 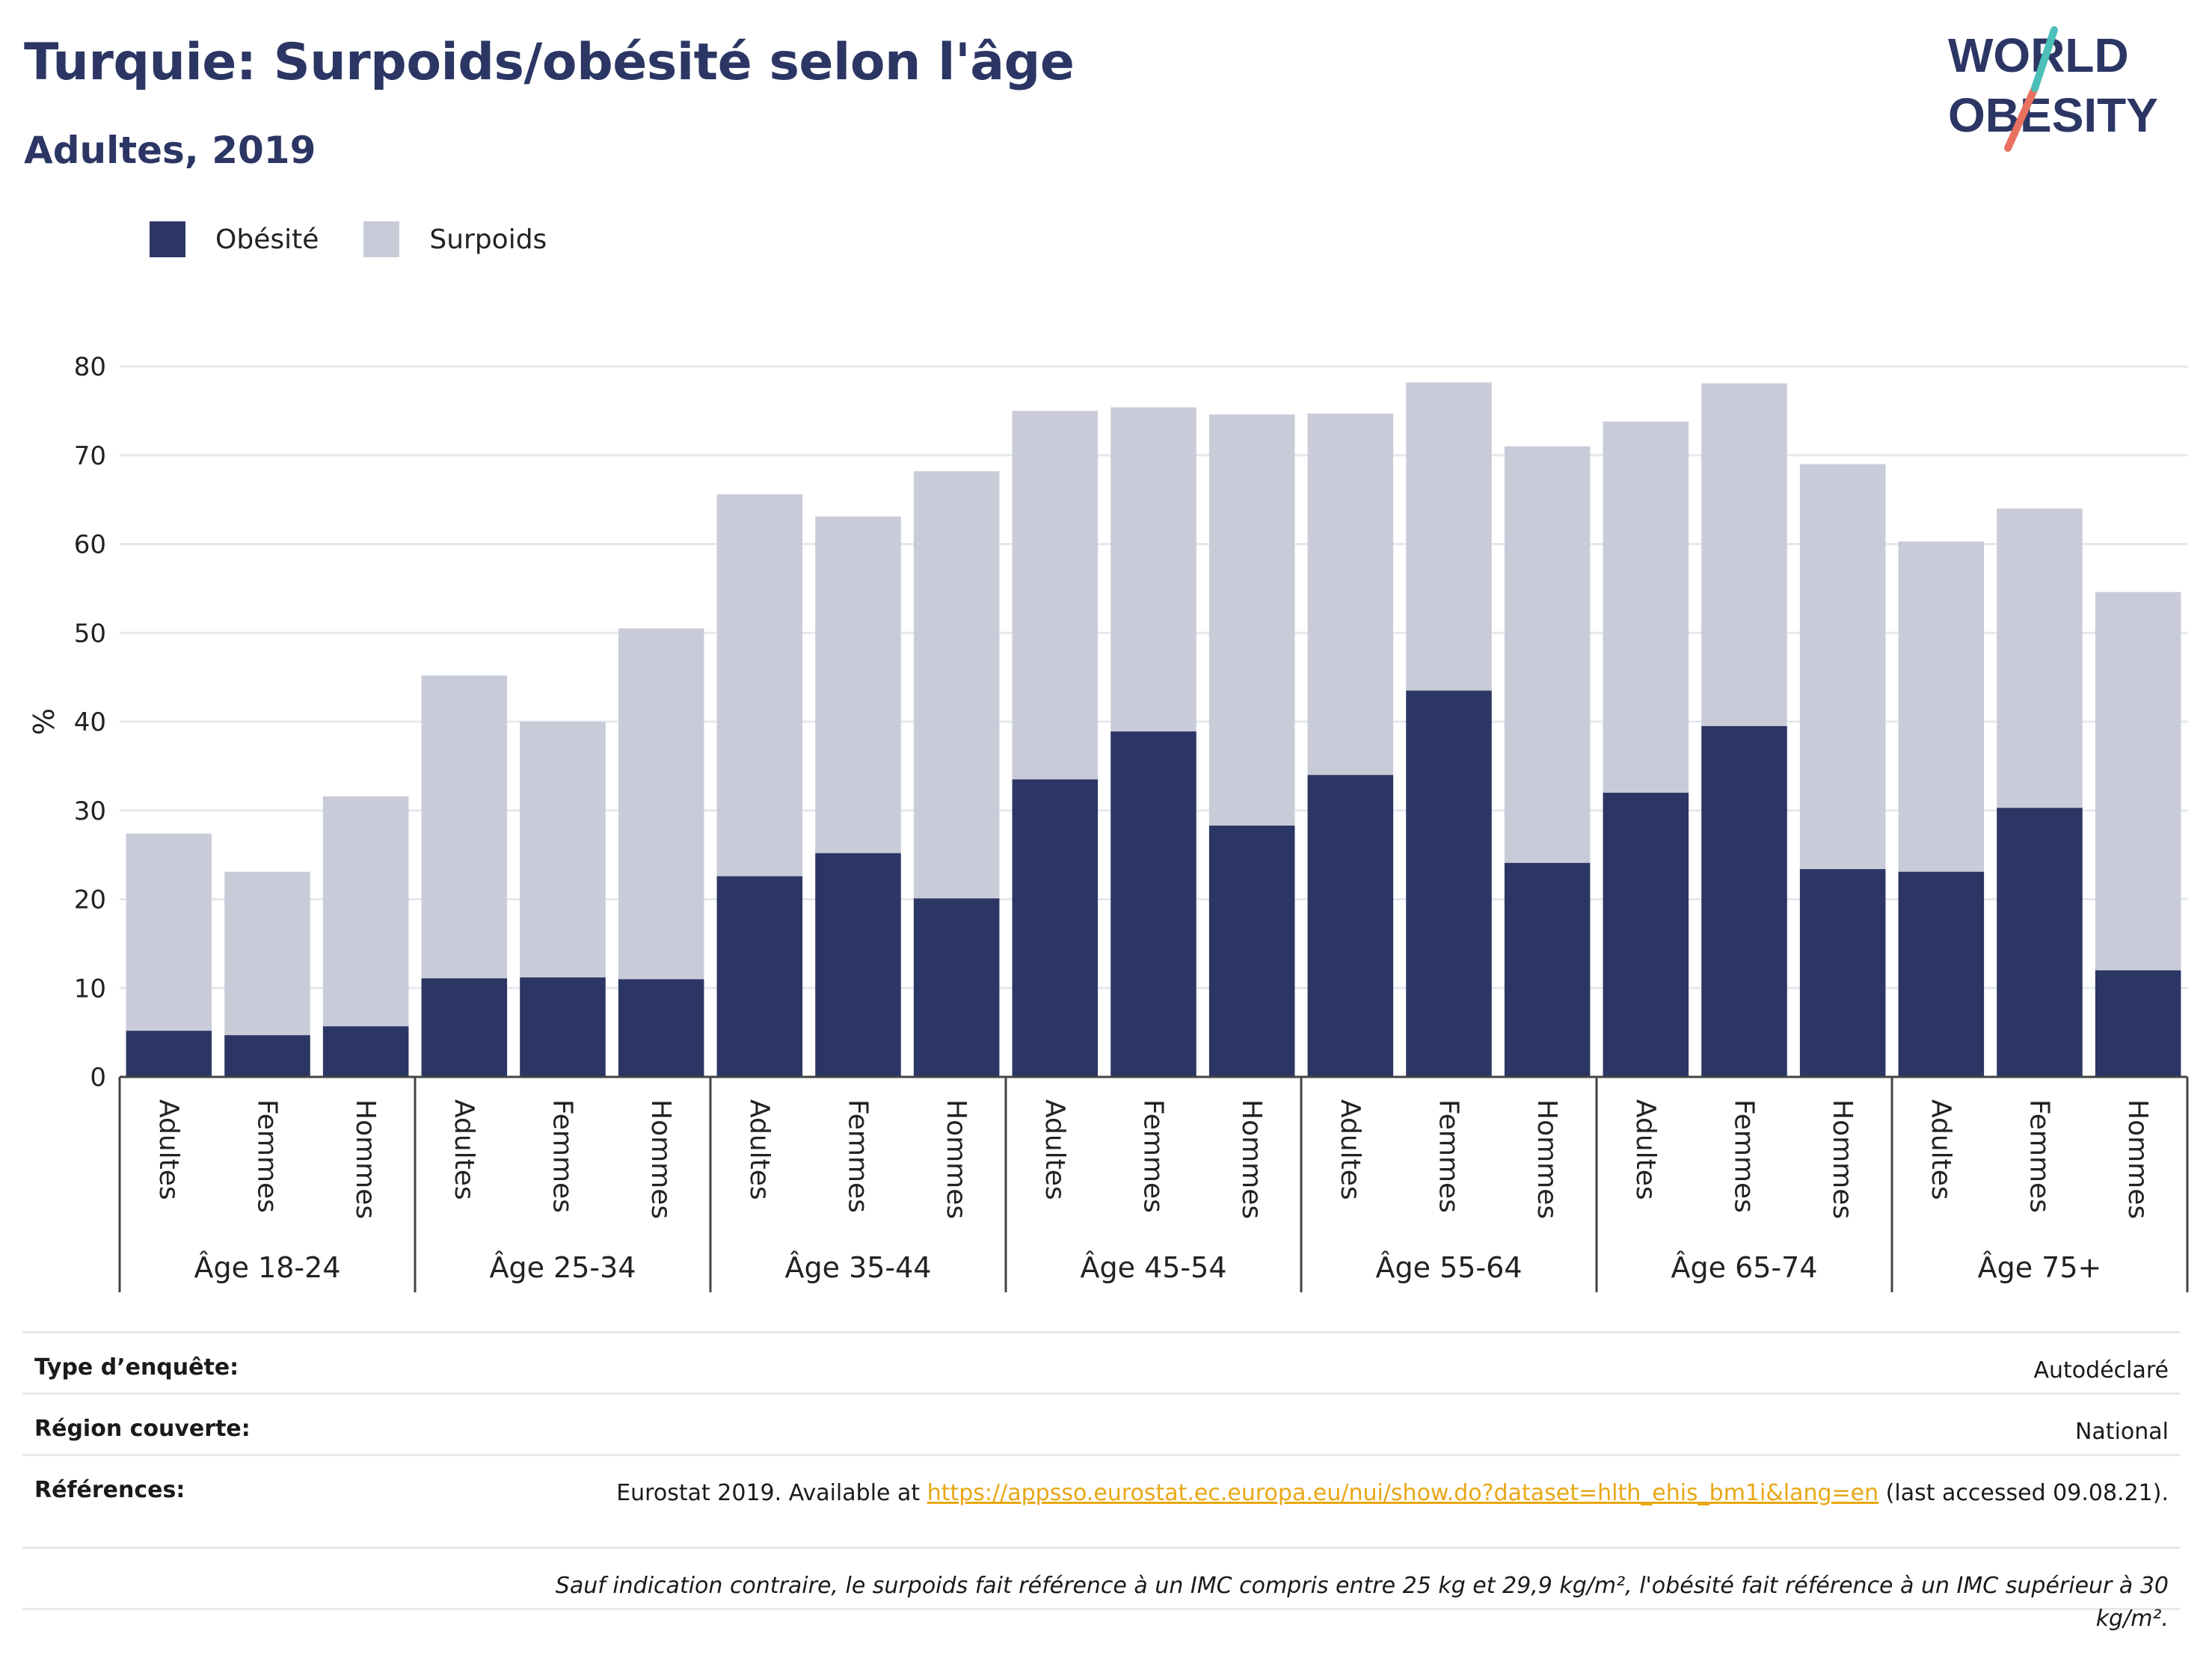 I want to click on x-group-label: Âge 18-24, so click(x=267, y=1267).